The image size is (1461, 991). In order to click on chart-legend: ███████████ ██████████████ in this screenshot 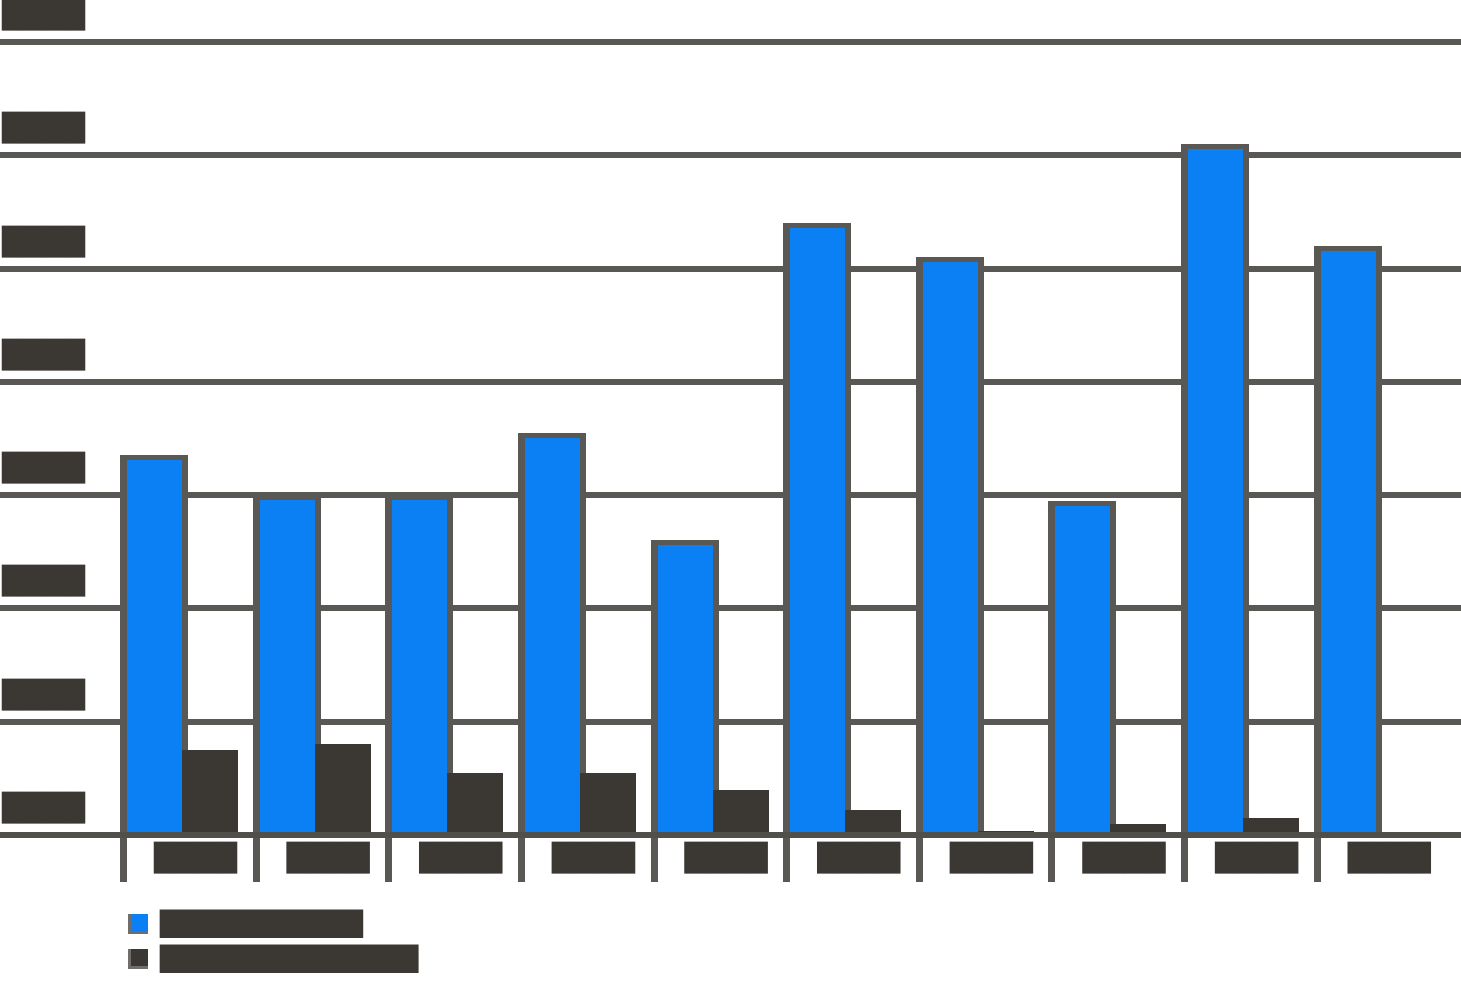, I will do `click(273, 947)`.